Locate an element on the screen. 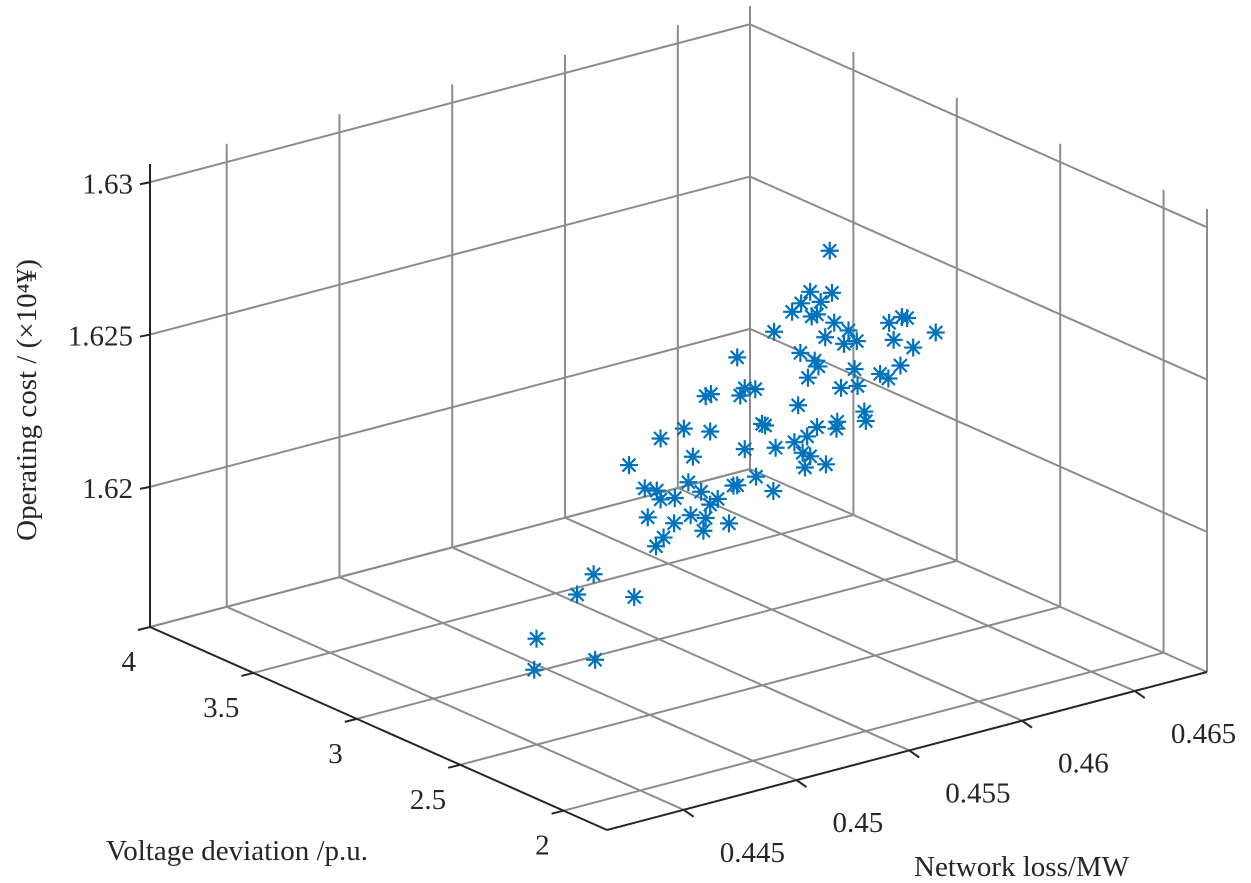 The image size is (1251, 883). x-tick-label: 2 is located at coordinates (542, 846).